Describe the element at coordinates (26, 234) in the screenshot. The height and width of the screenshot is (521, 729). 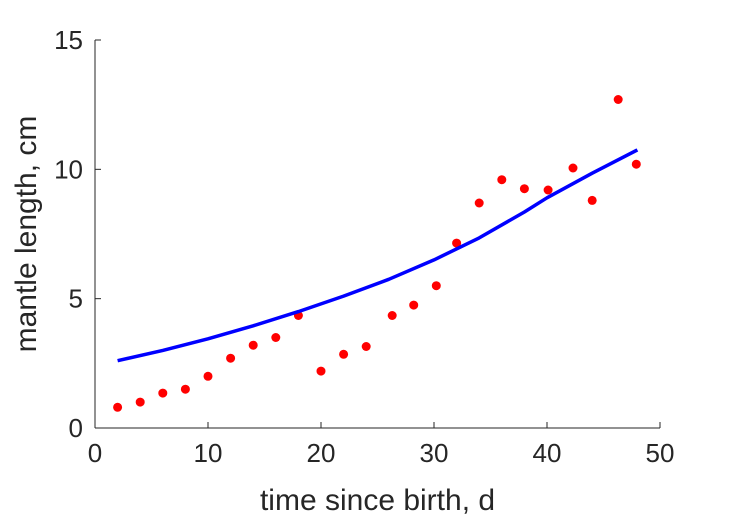
I see `y-axis-label: mantle length, cm` at that location.